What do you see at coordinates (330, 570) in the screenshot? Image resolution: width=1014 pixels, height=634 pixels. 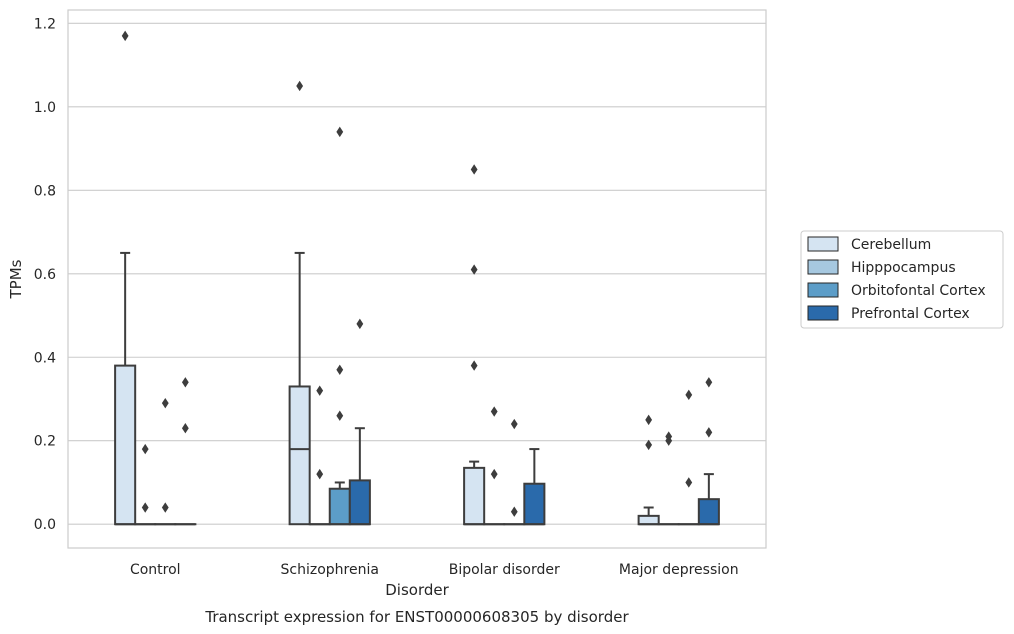 I see `x-tick-label: Schizophrenia` at bounding box center [330, 570].